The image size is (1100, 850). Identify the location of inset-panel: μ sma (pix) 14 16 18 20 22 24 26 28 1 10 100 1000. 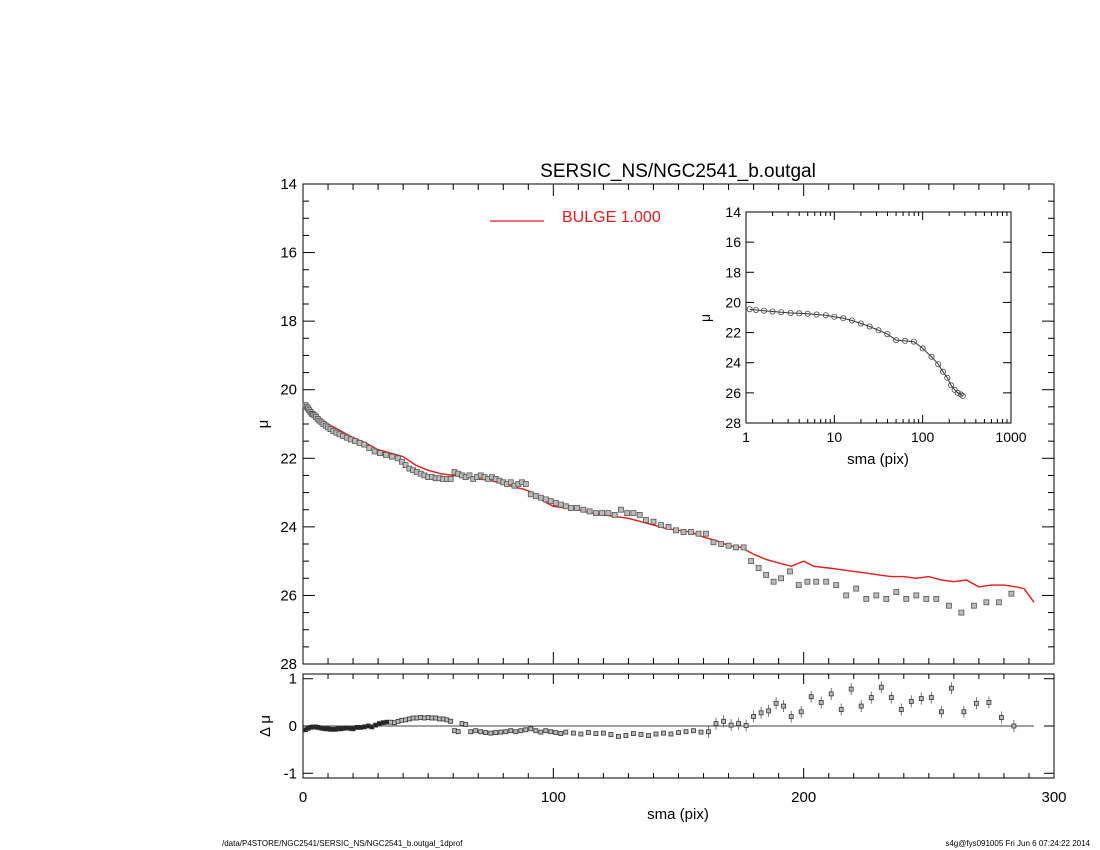
(862, 336).